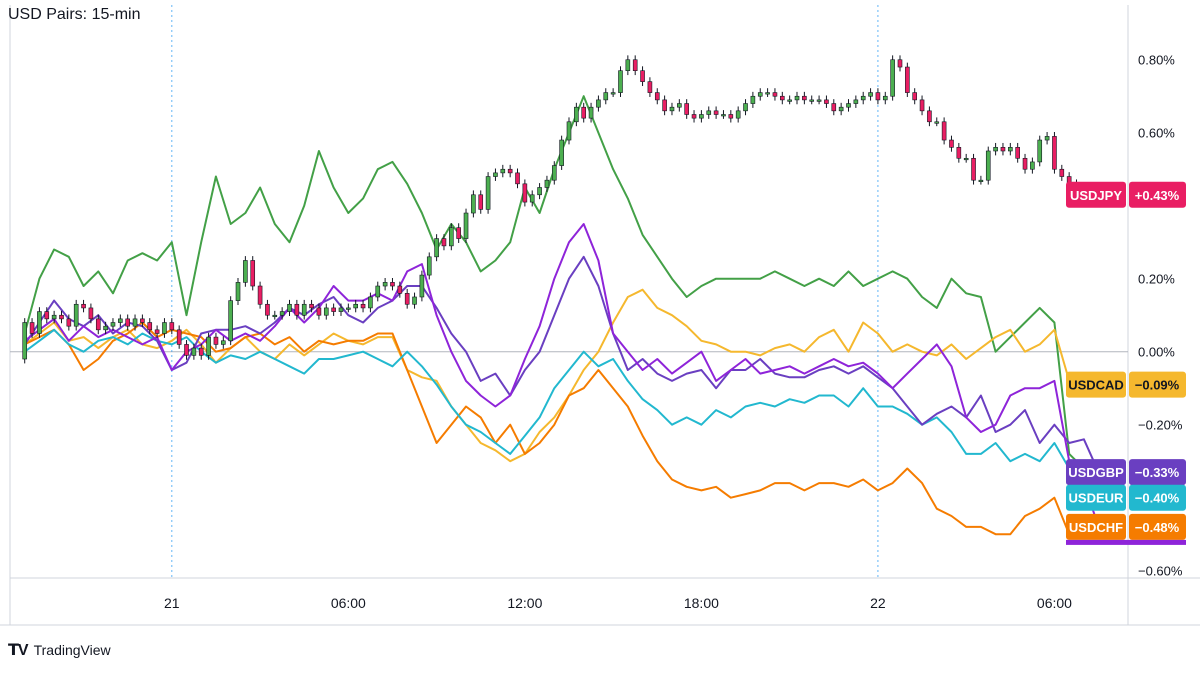  Describe the element at coordinates (1096, 472) in the screenshot. I see `last-label-name: USDGBP` at that location.